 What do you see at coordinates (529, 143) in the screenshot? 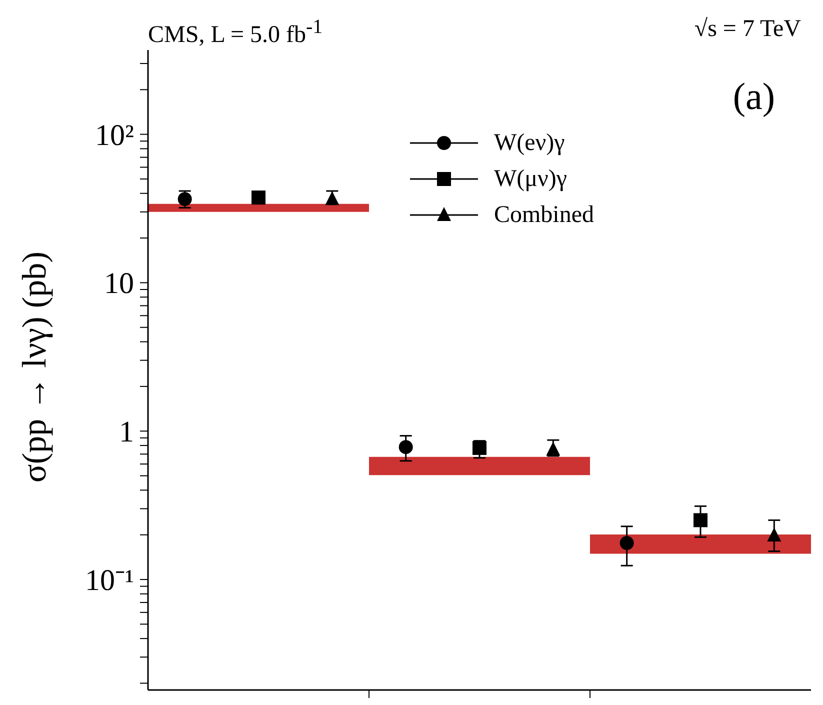
I see `legend-label: W(eν)γ` at bounding box center [529, 143].